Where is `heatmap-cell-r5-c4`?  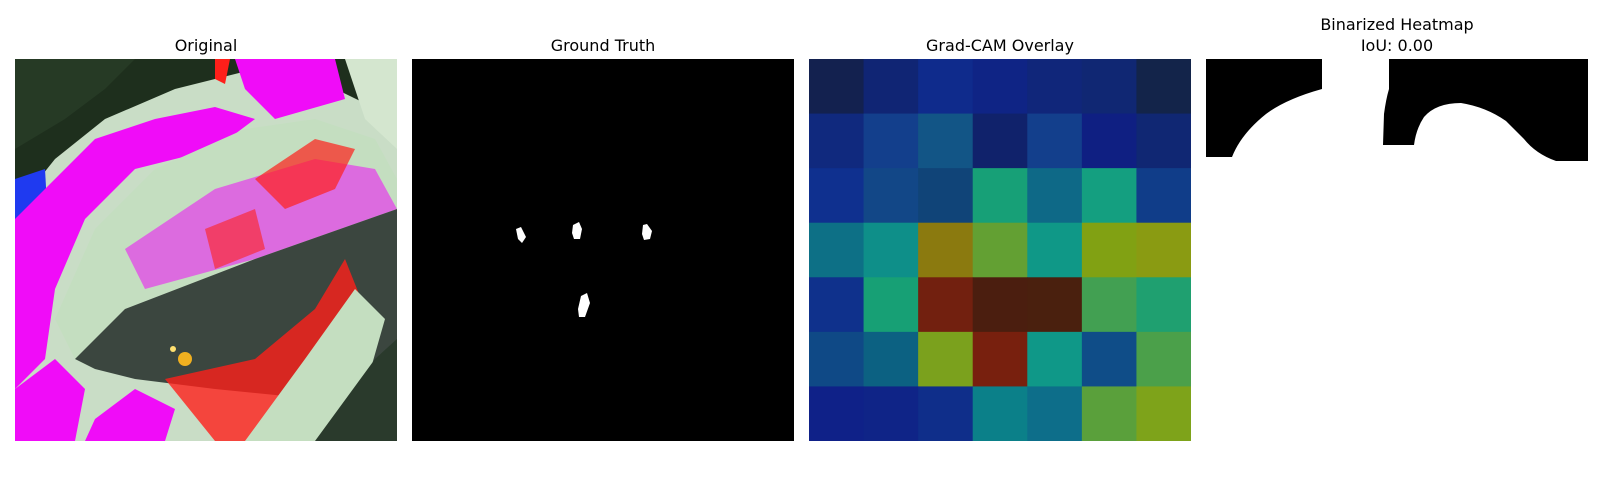
heatmap-cell-r5-c4 is located at coordinates (1055, 359).